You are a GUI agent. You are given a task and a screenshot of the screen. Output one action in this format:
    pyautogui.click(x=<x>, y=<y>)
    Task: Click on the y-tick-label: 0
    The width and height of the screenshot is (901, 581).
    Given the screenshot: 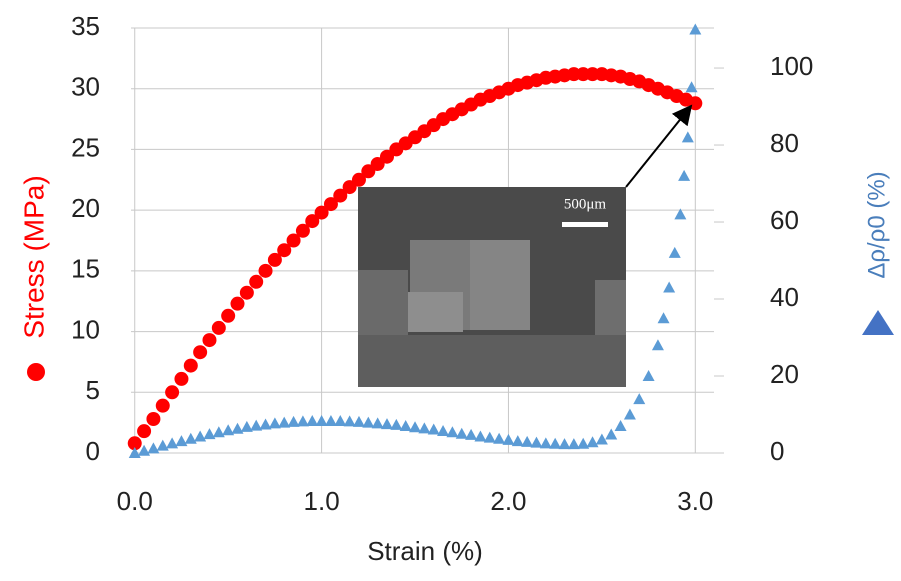 What is the action you would take?
    pyautogui.click(x=93, y=451)
    